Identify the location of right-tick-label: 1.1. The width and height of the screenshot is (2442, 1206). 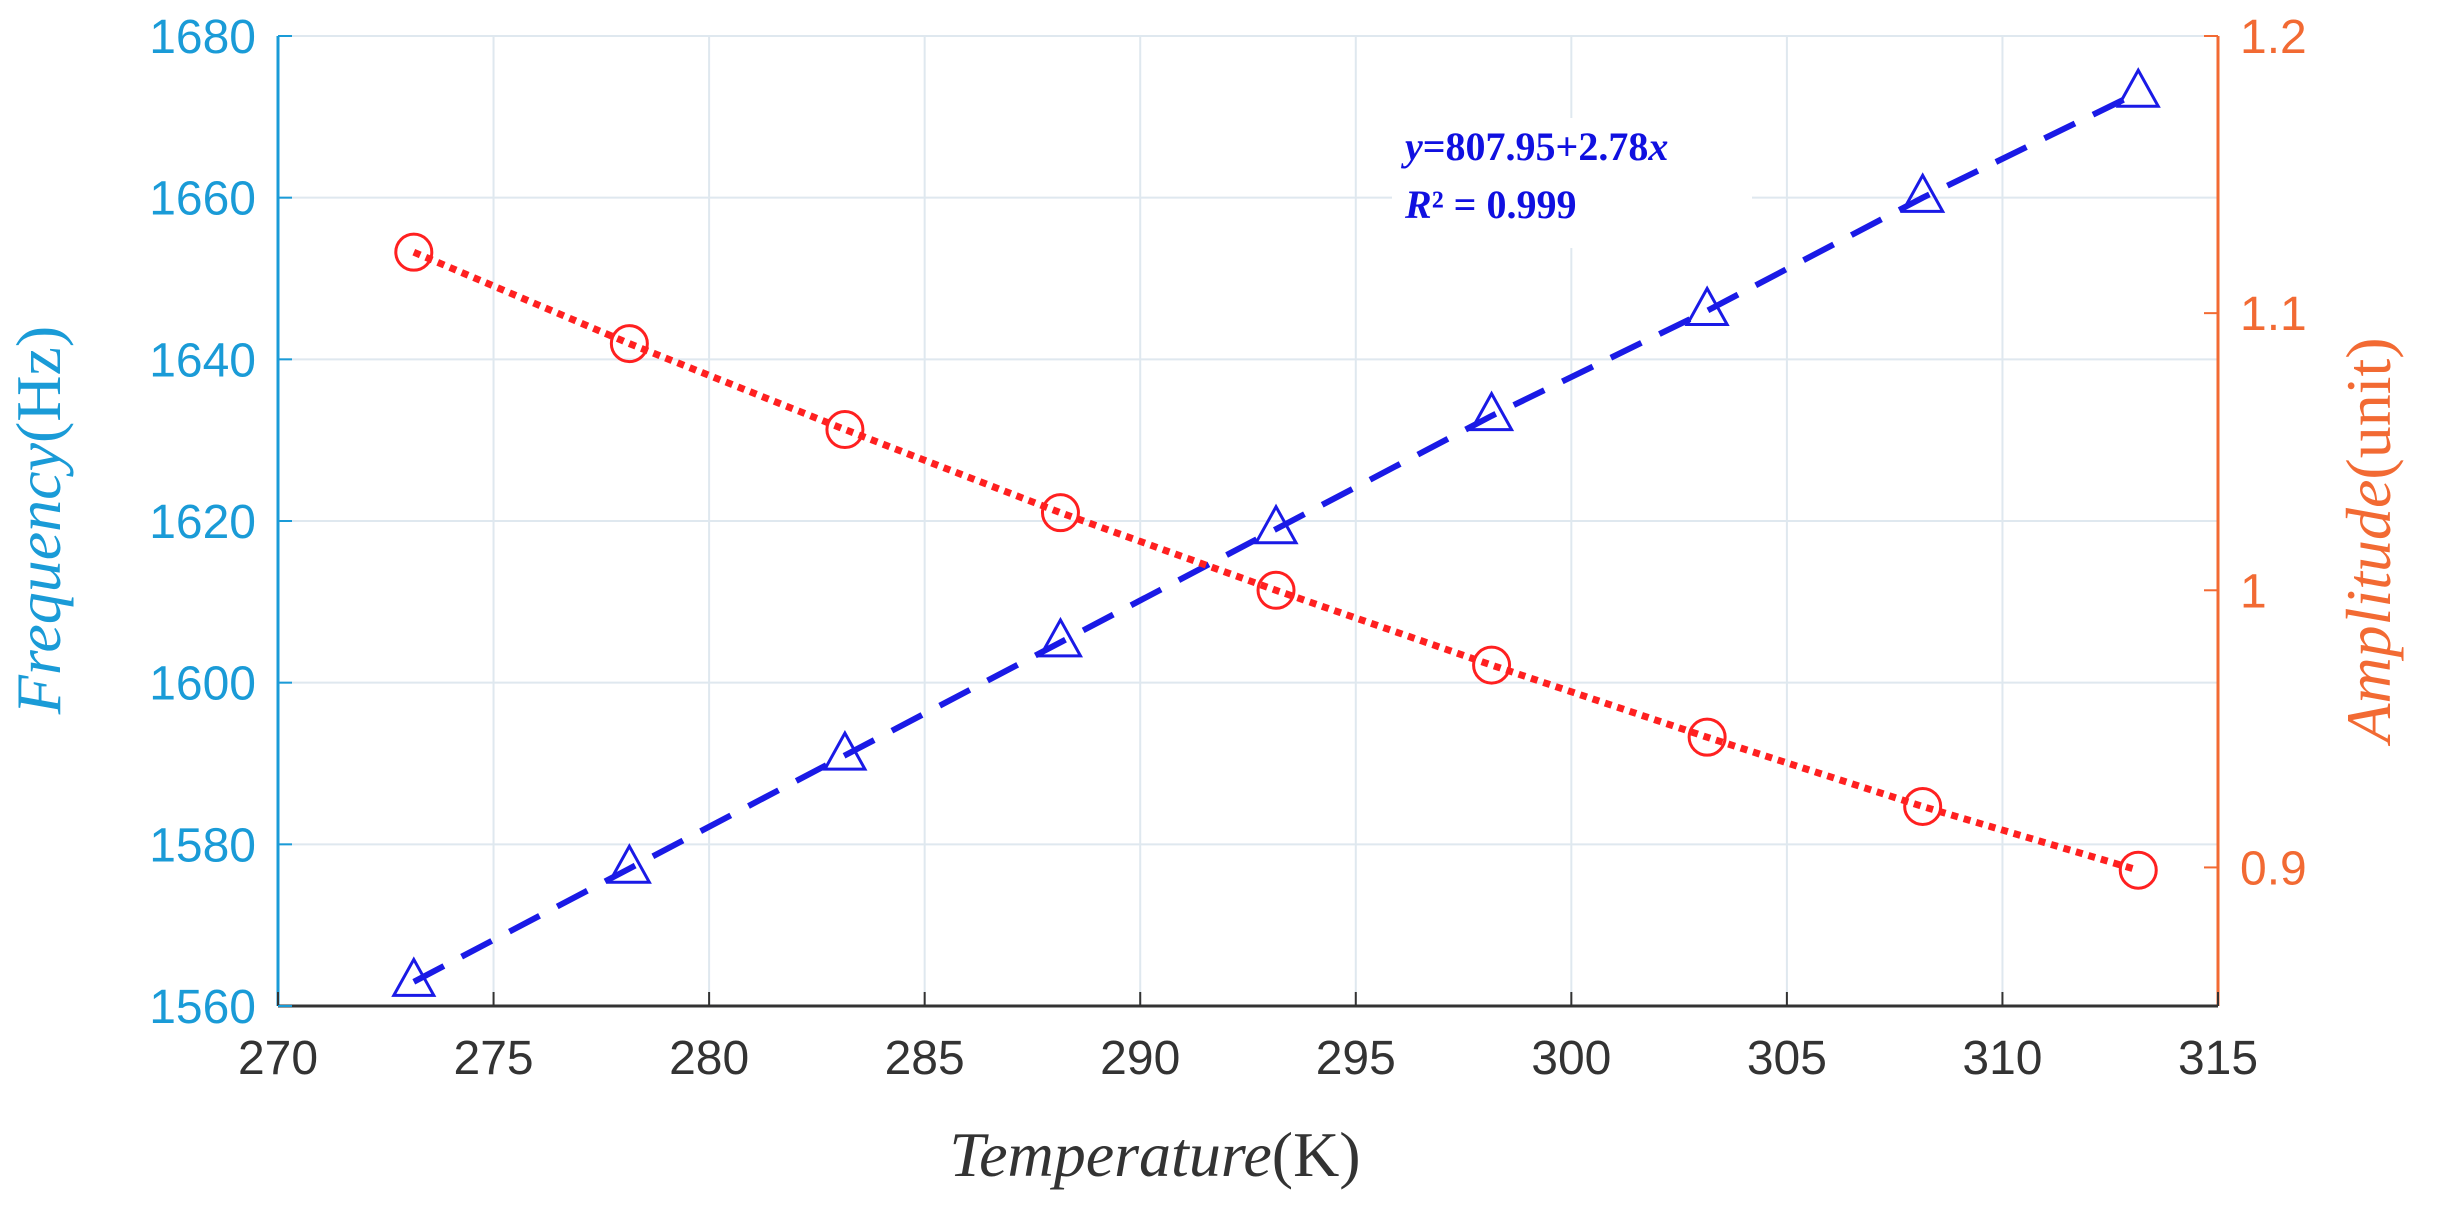
(2273, 314).